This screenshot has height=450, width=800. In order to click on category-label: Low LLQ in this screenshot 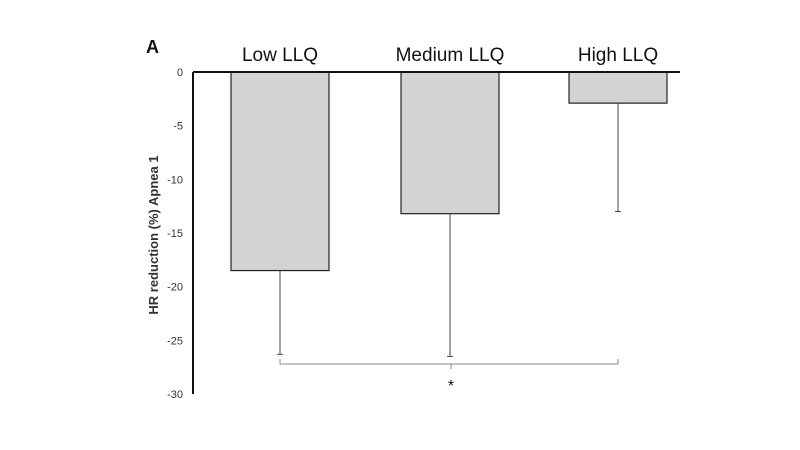, I will do `click(280, 55)`.